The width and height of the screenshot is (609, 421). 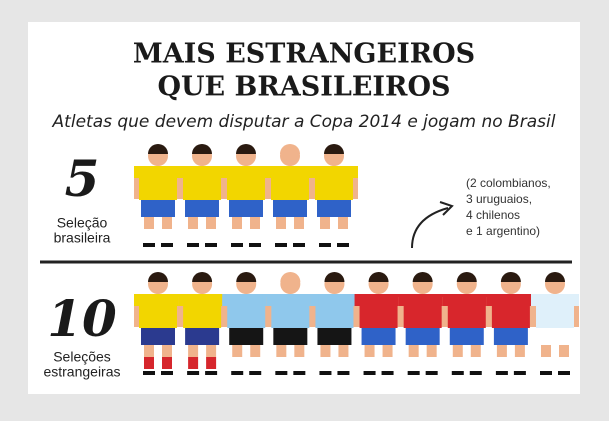 I want to click on note: (2 colombianos,, so click(x=508, y=183).